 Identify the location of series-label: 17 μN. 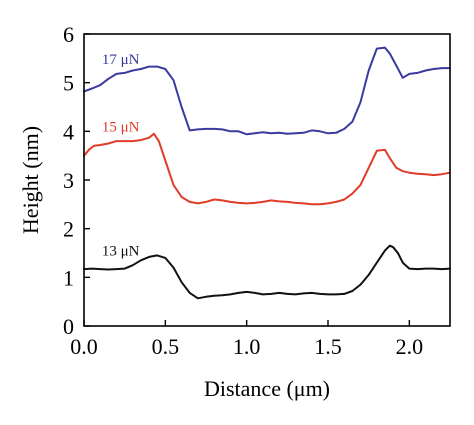
(121, 60).